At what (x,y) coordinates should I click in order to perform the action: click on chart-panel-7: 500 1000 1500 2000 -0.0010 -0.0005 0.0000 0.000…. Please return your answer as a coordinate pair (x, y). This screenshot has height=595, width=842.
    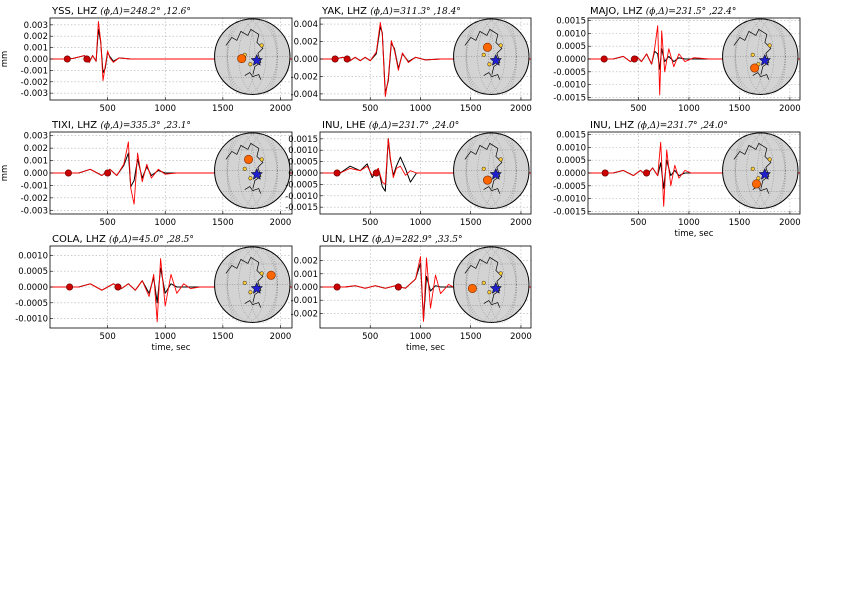
    Looking at the image, I should click on (154, 293).